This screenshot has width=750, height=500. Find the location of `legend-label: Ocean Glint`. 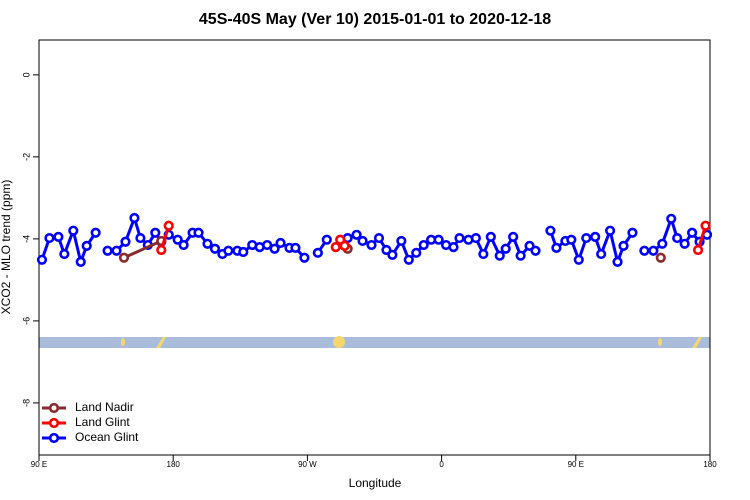

legend-label: Ocean Glint is located at coordinates (107, 437).